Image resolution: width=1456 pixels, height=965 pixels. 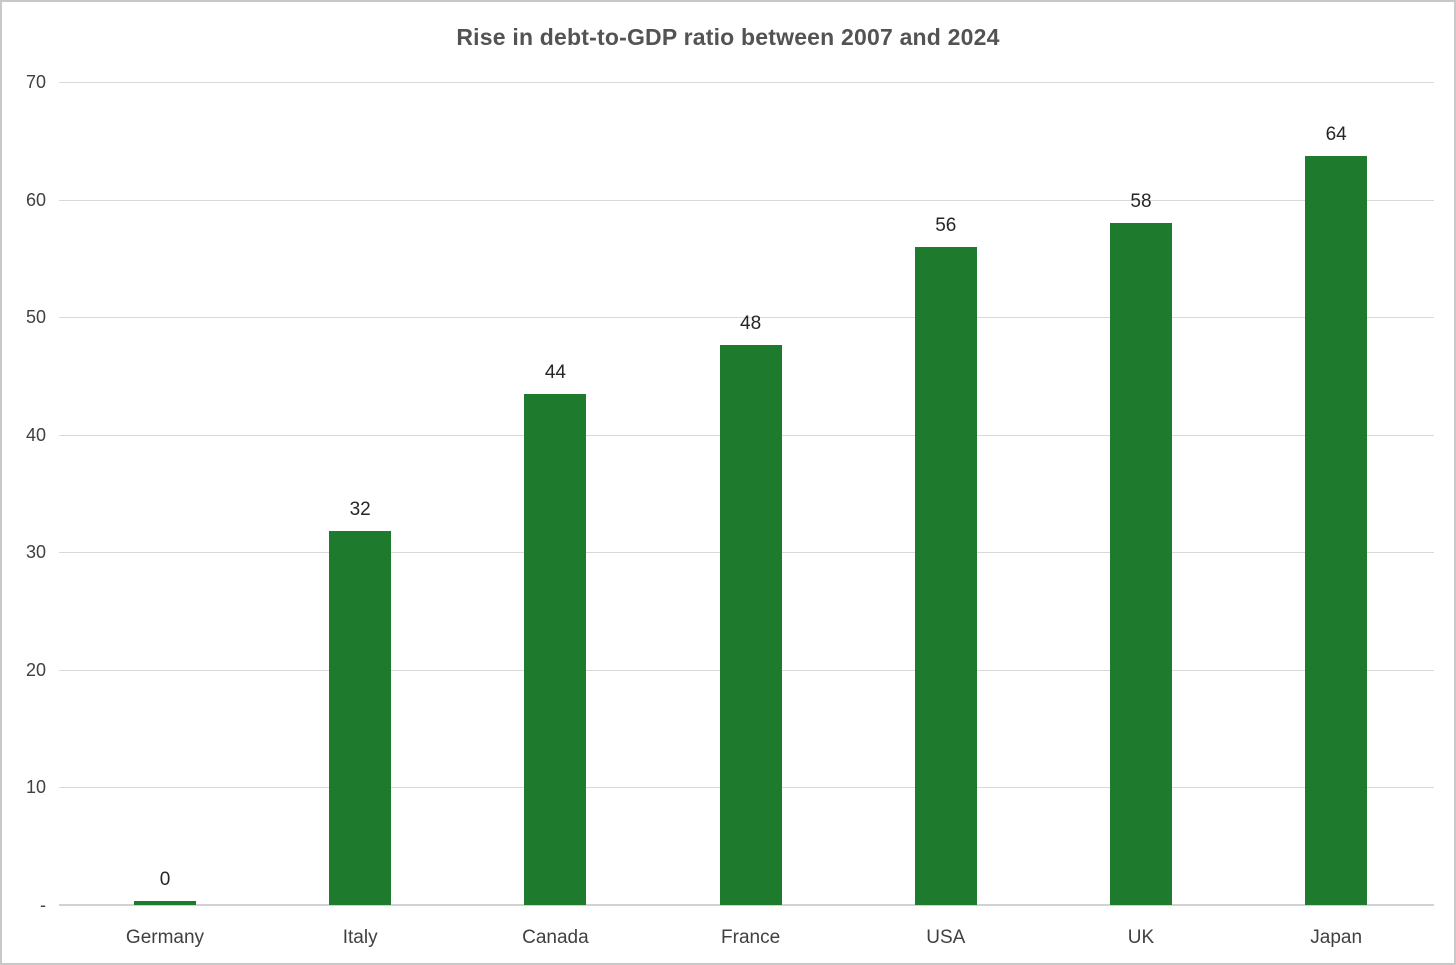 What do you see at coordinates (165, 903) in the screenshot?
I see `bar-germany` at bounding box center [165, 903].